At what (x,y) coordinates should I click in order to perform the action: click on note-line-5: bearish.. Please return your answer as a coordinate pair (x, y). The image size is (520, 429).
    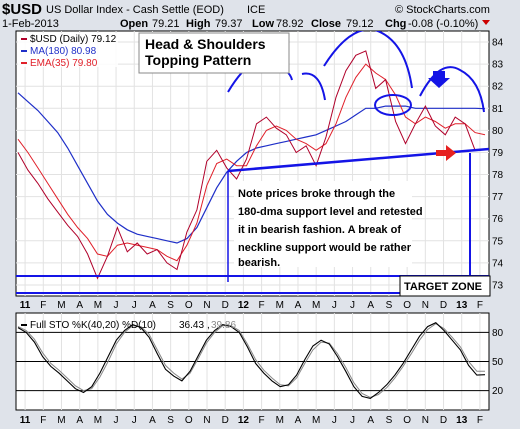
    Looking at the image, I should click on (259, 263).